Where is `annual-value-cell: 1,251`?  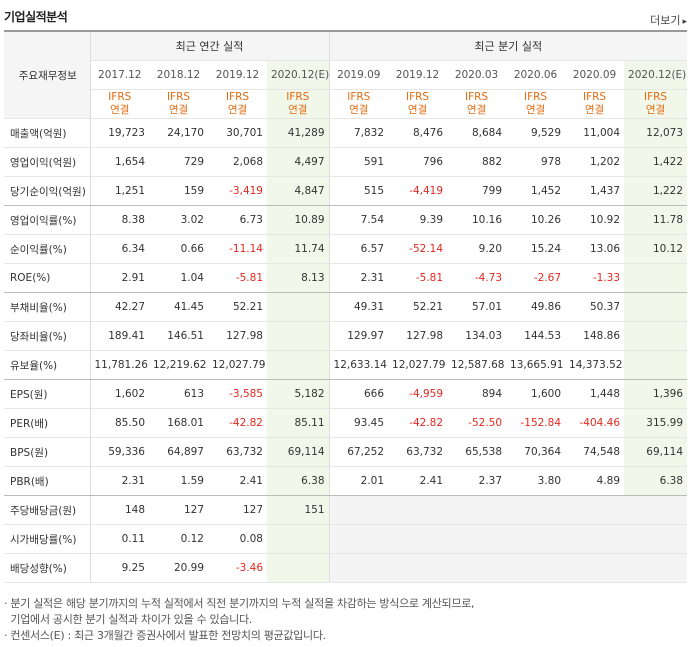 annual-value-cell: 1,251 is located at coordinates (119, 191).